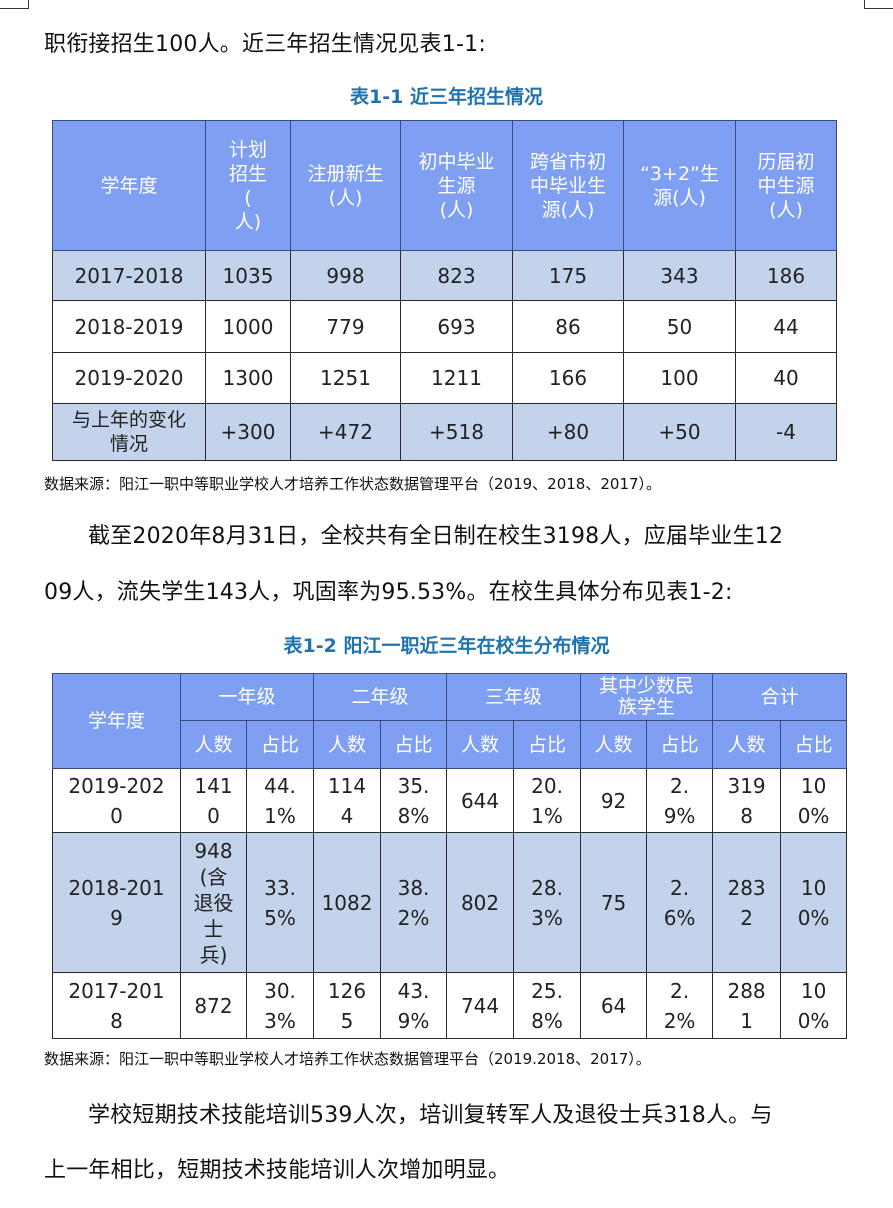 Image resolution: width=893 pixels, height=1208 pixels. Describe the element at coordinates (345, 326) in the screenshot. I see `cell: 779` at that location.